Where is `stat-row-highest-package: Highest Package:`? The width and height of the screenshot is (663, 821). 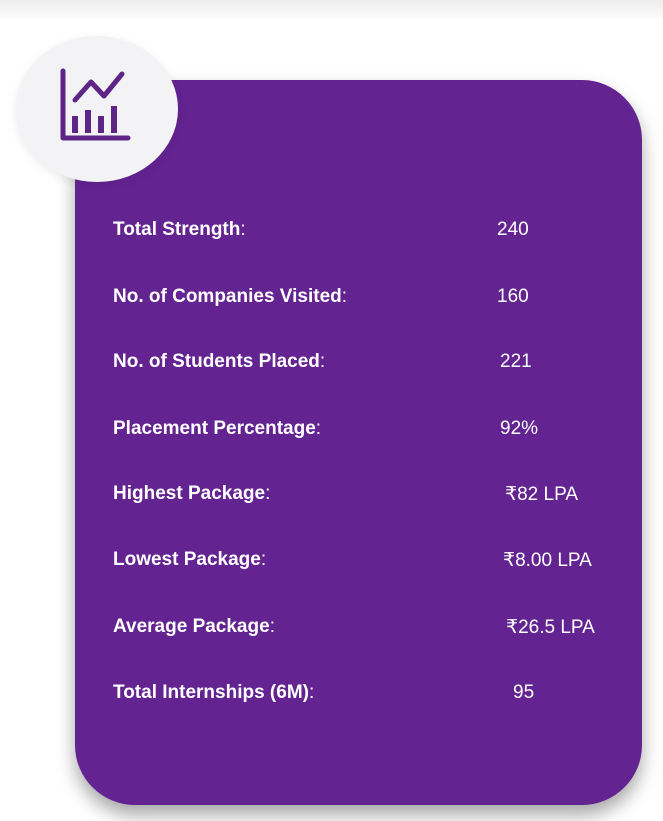
stat-row-highest-package: Highest Package: is located at coordinates (191, 495).